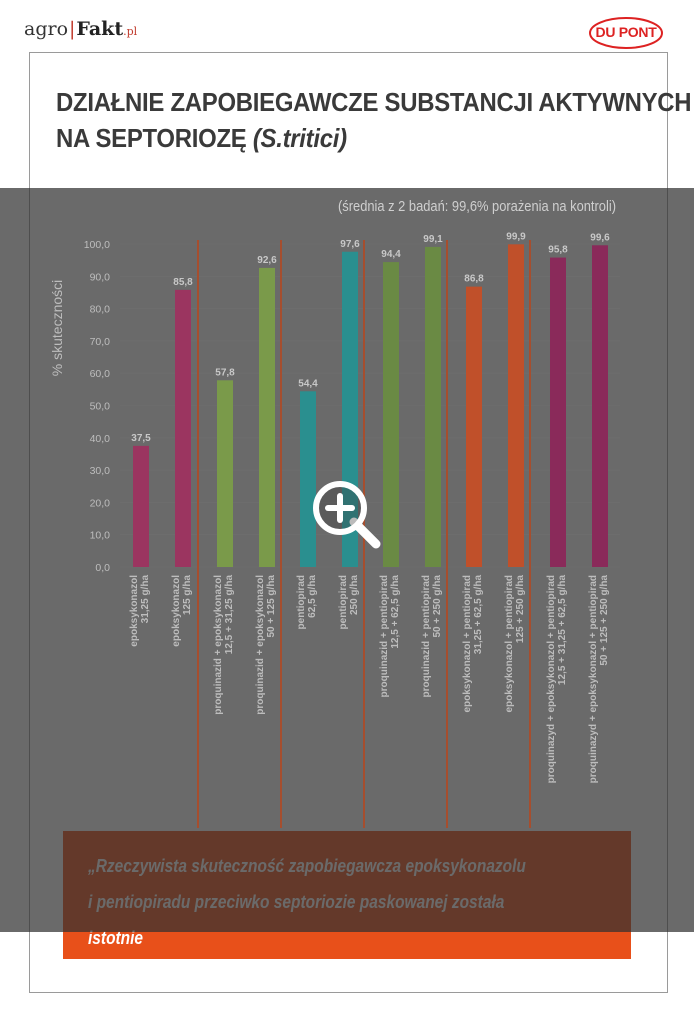  I want to click on logo-pl-text: .pl, so click(130, 31).